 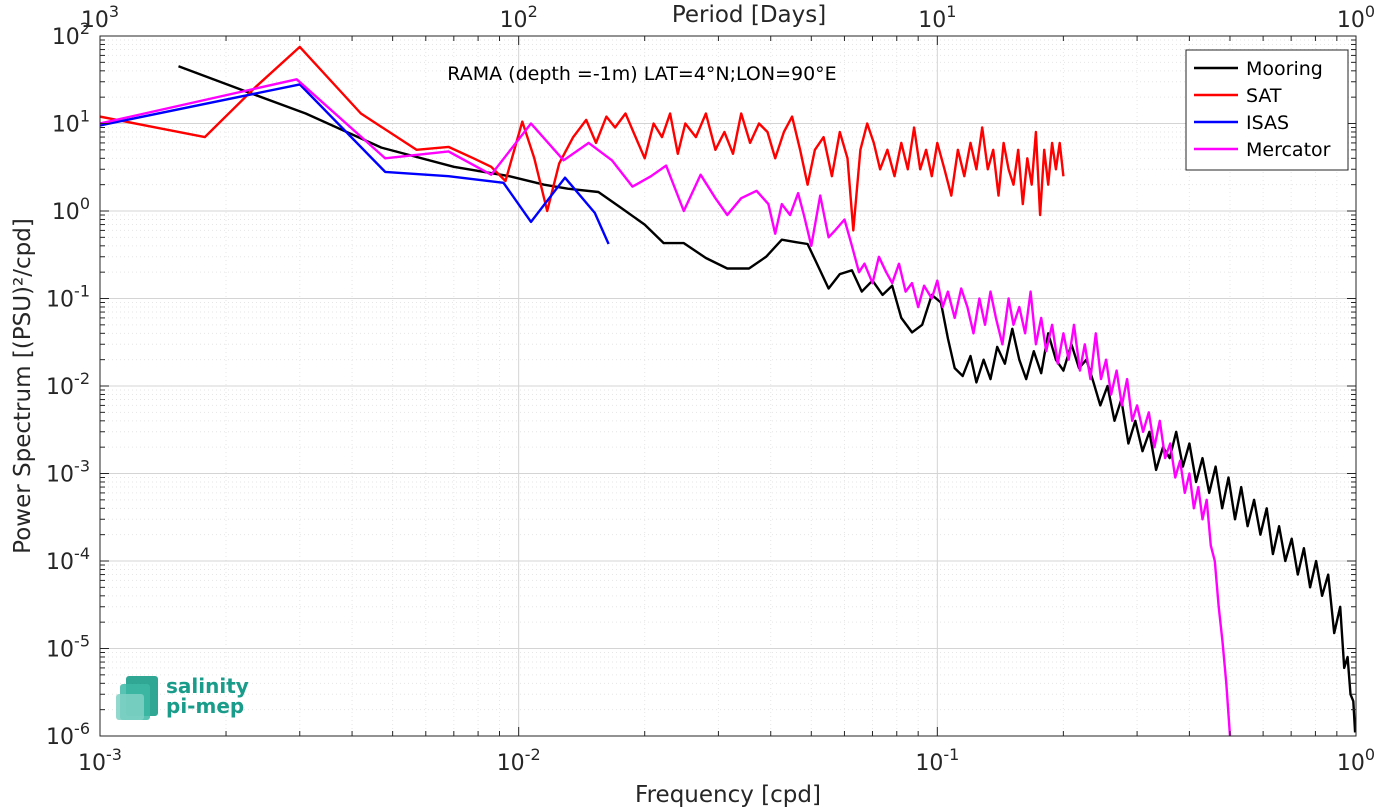 What do you see at coordinates (1267, 123) in the screenshot?
I see `legend-label-isas: ISAS` at bounding box center [1267, 123].